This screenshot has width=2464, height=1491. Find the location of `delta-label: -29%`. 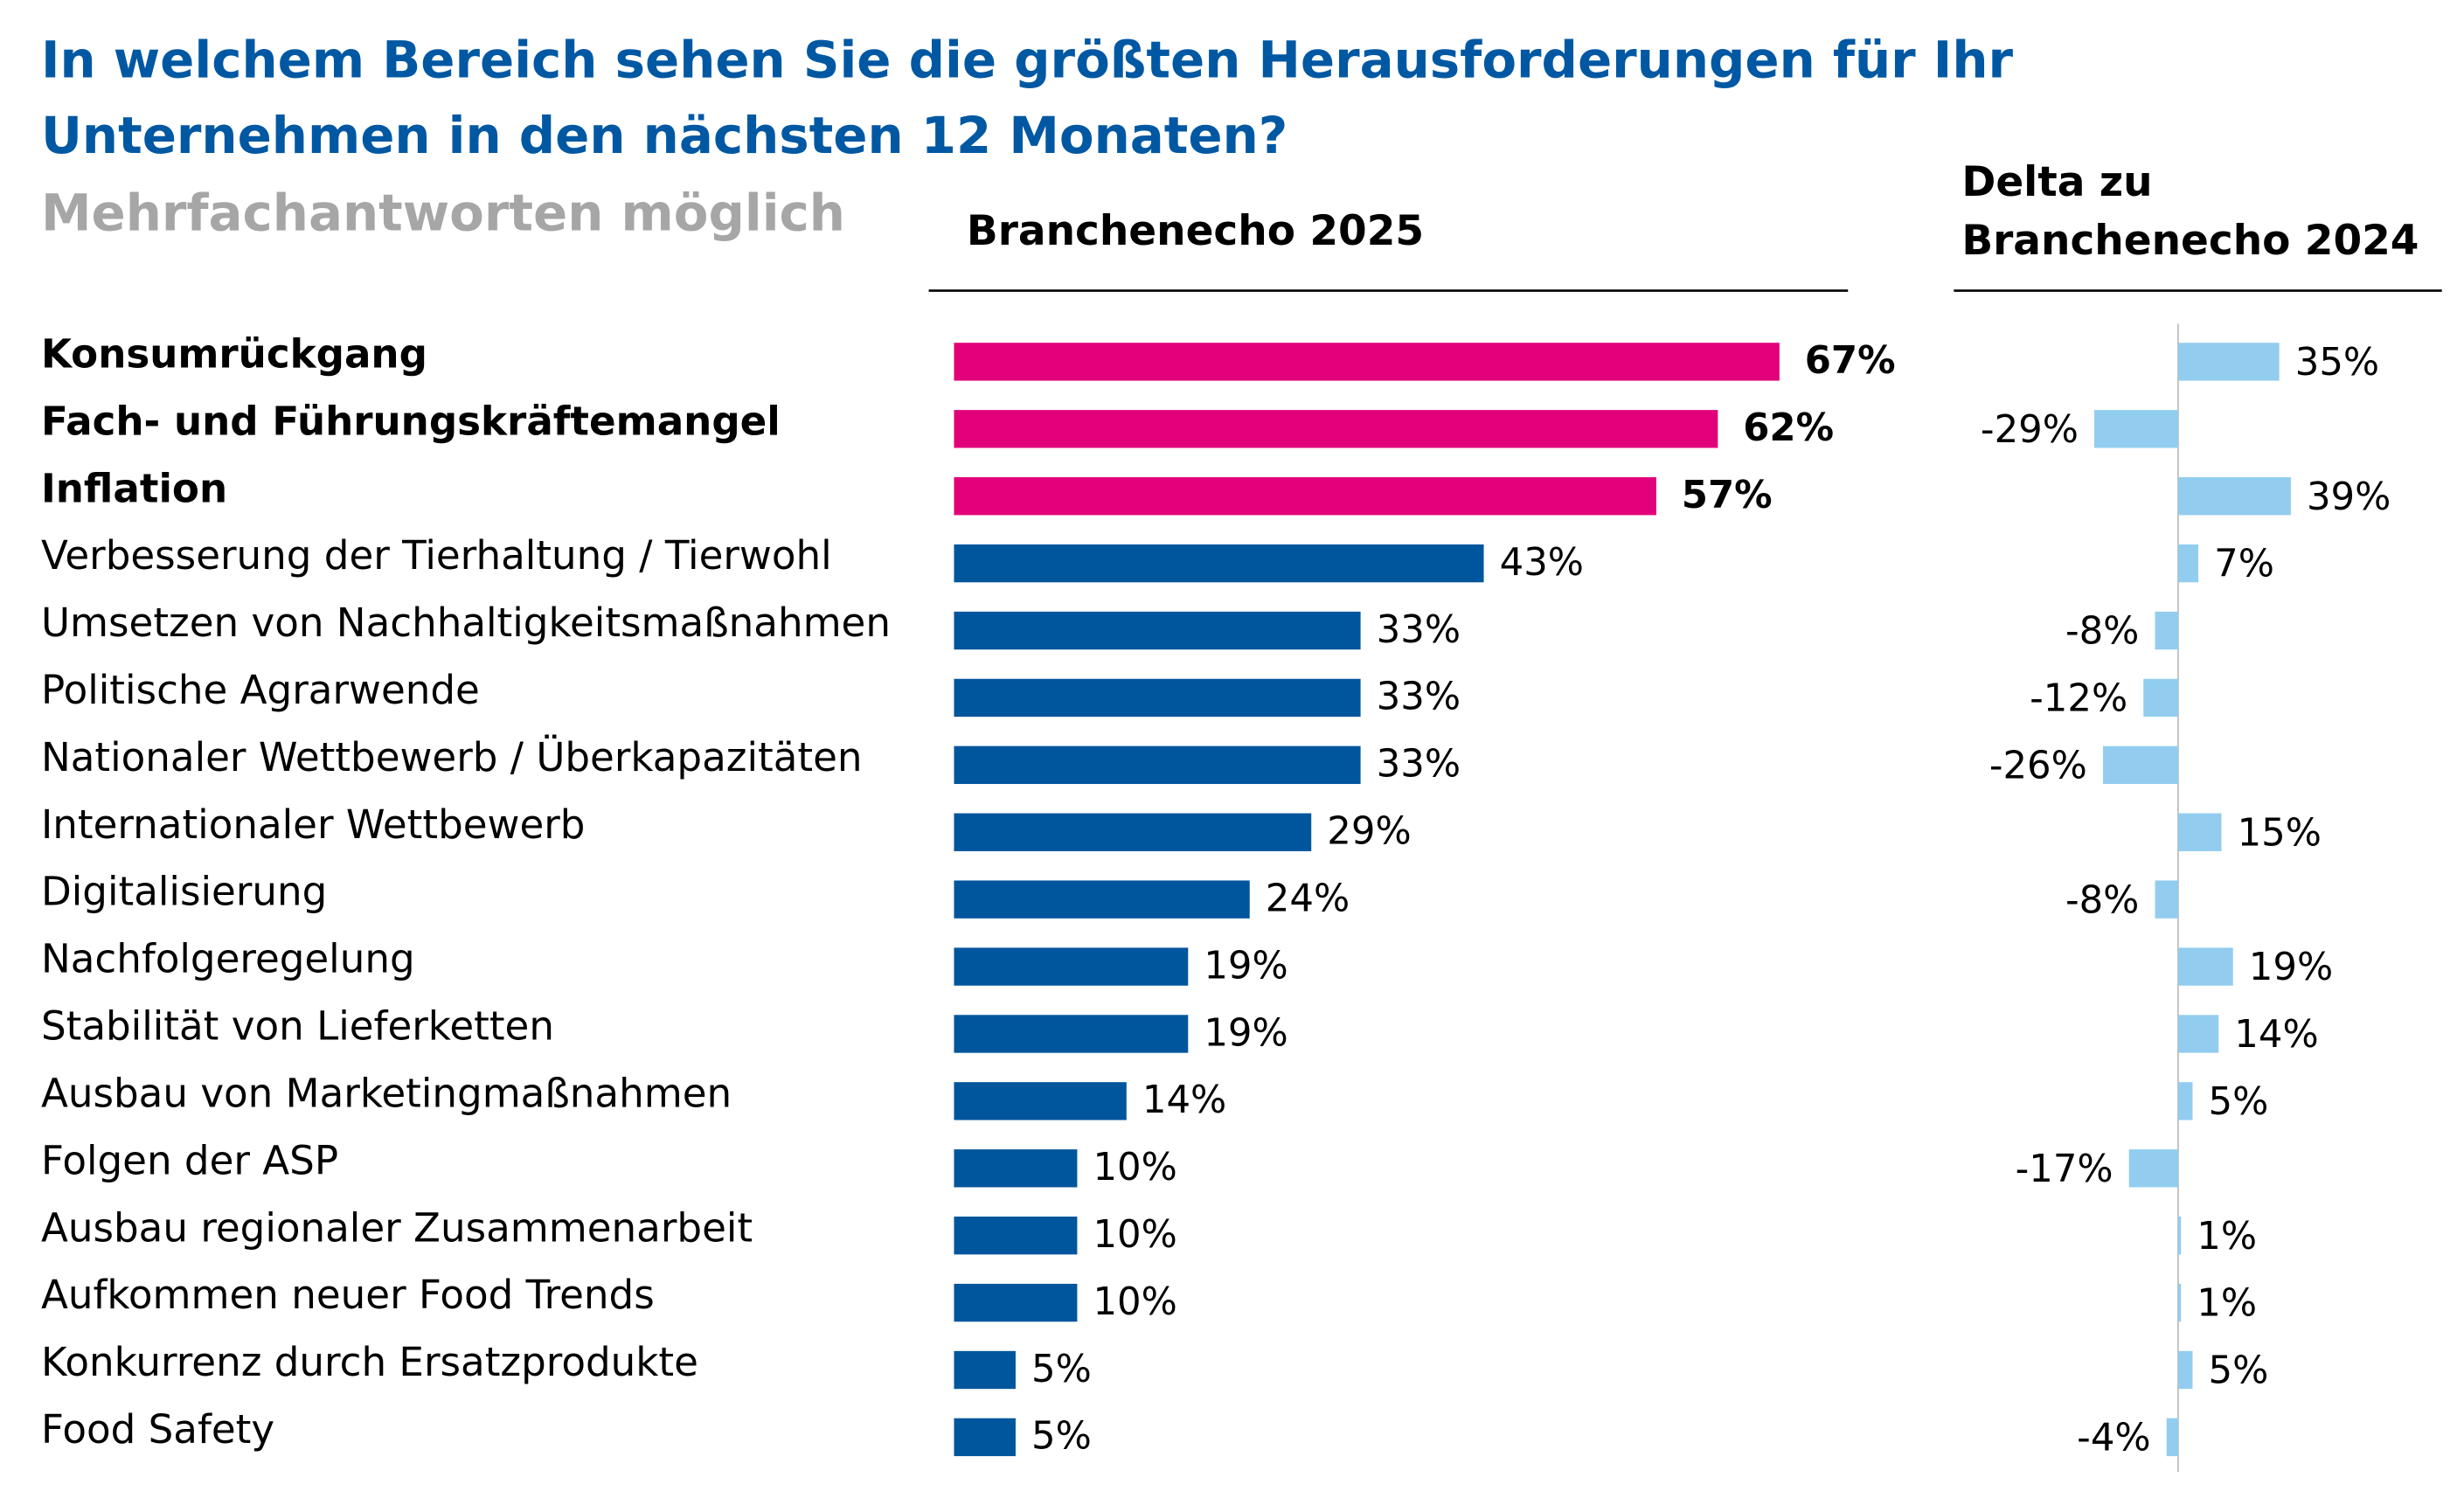

delta-label: -29% is located at coordinates (2030, 430).